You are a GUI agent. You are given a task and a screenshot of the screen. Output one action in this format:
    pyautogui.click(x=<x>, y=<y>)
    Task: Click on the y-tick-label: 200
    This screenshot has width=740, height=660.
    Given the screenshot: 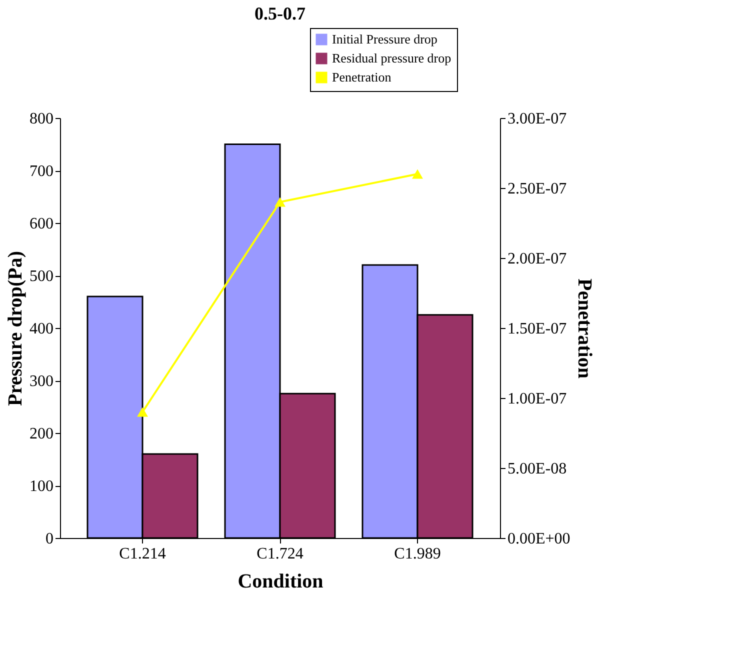 What is the action you would take?
    pyautogui.click(x=42, y=434)
    